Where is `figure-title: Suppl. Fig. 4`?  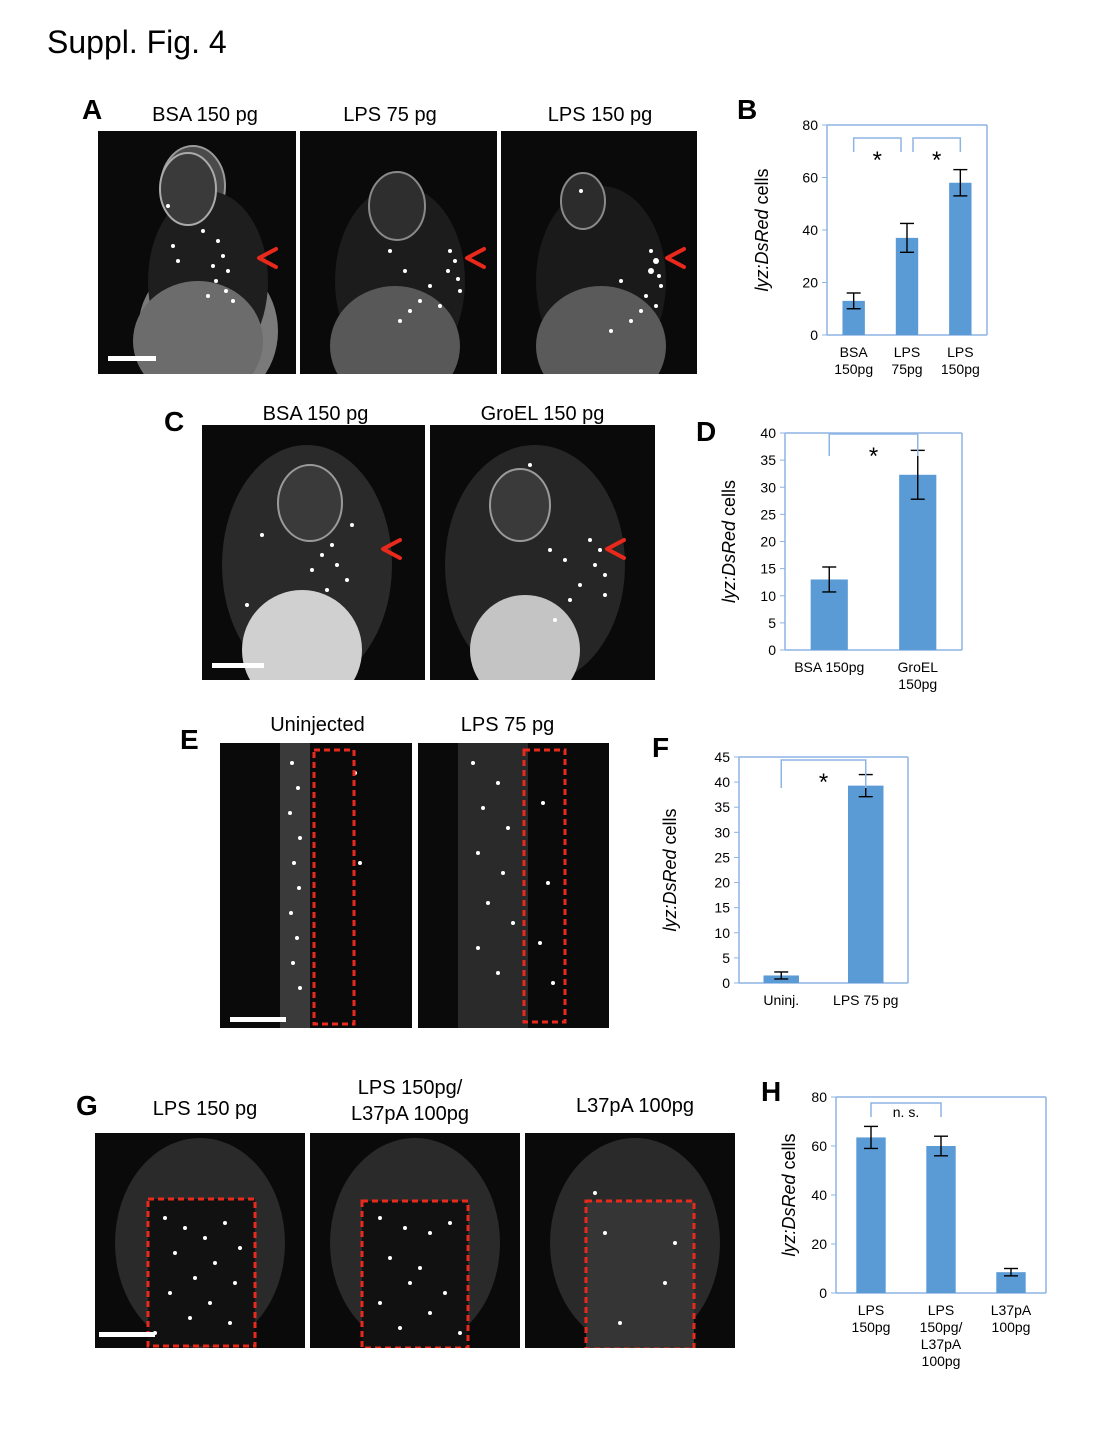 figure-title: Suppl. Fig. 4 is located at coordinates (137, 42).